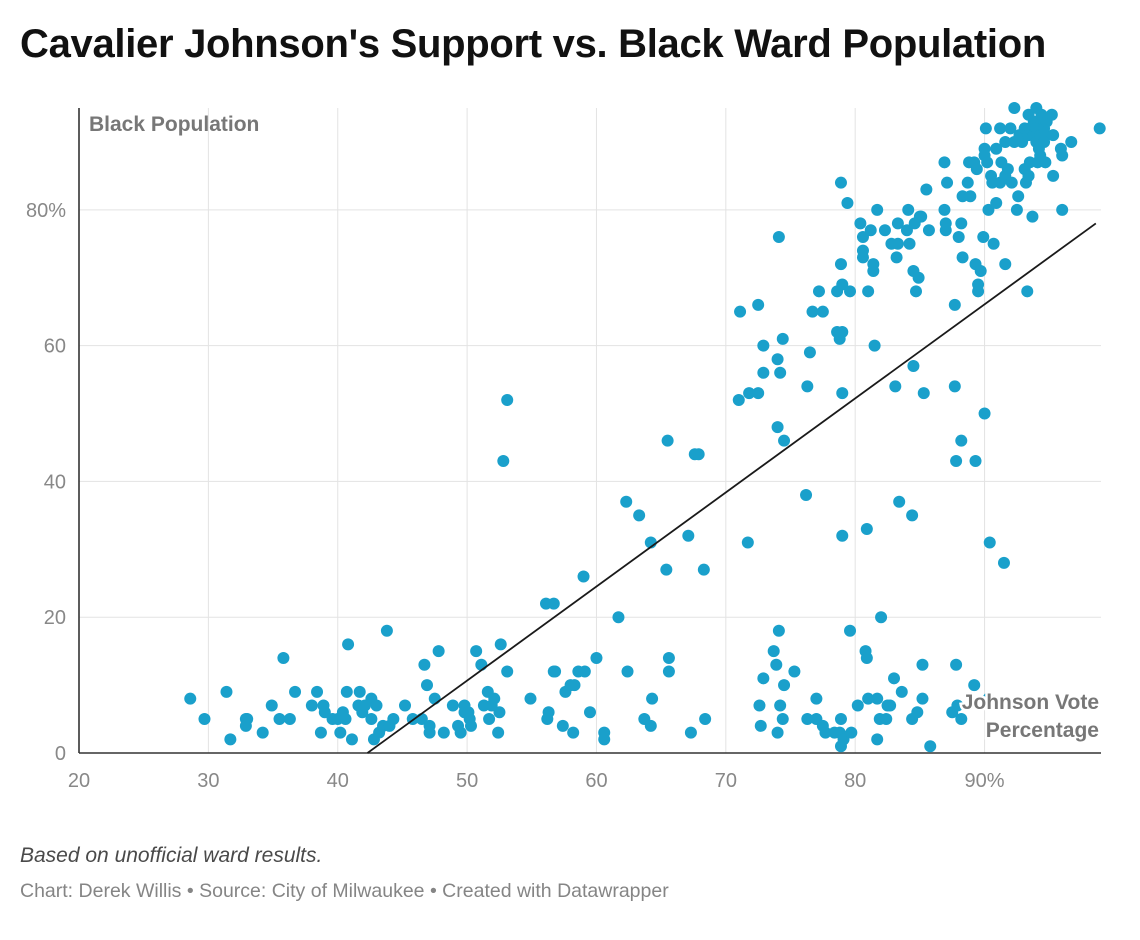 The height and width of the screenshot is (940, 1140). I want to click on x-axis-title-line-1: Johnson Vote, so click(1030, 702).